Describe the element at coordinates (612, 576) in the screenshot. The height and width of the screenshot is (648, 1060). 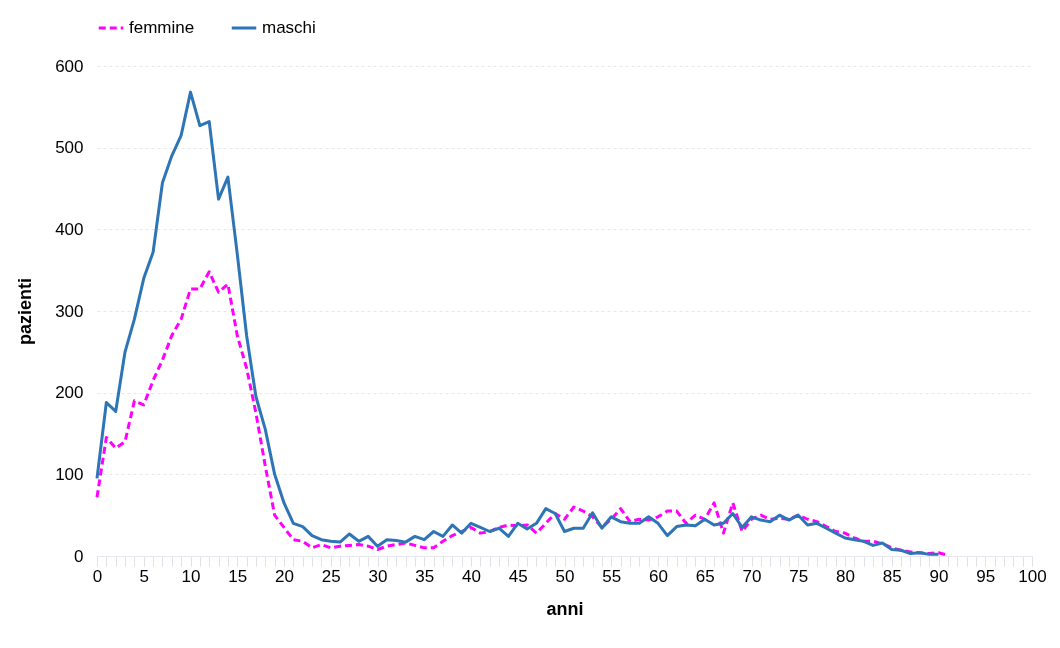
I see `x-tick-label: 55` at that location.